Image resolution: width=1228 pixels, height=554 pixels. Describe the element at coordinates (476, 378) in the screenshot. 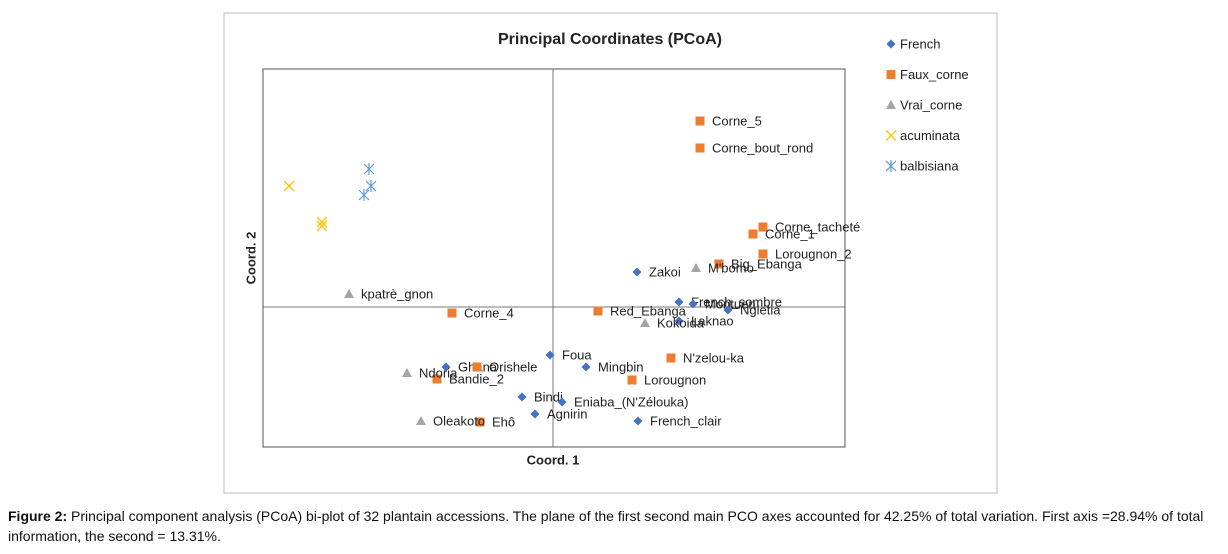

I see `point-label: Bandie_2` at that location.